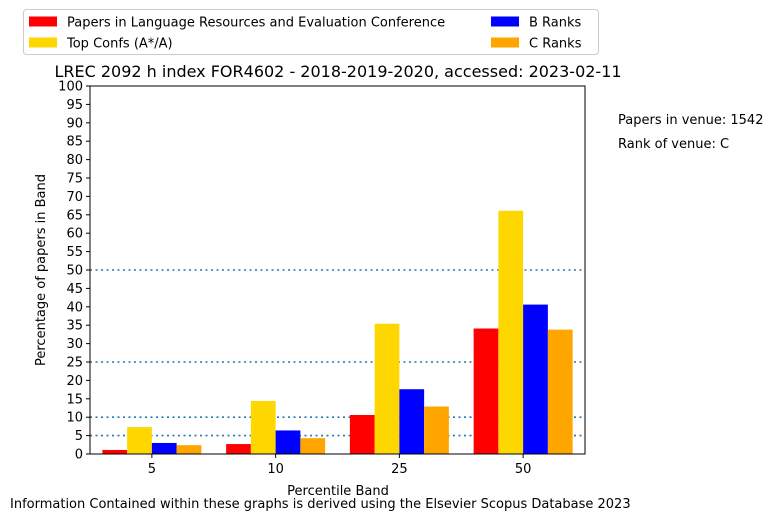  What do you see at coordinates (74, 271) in the screenshot?
I see `y-tick-label-50: 50` at bounding box center [74, 271].